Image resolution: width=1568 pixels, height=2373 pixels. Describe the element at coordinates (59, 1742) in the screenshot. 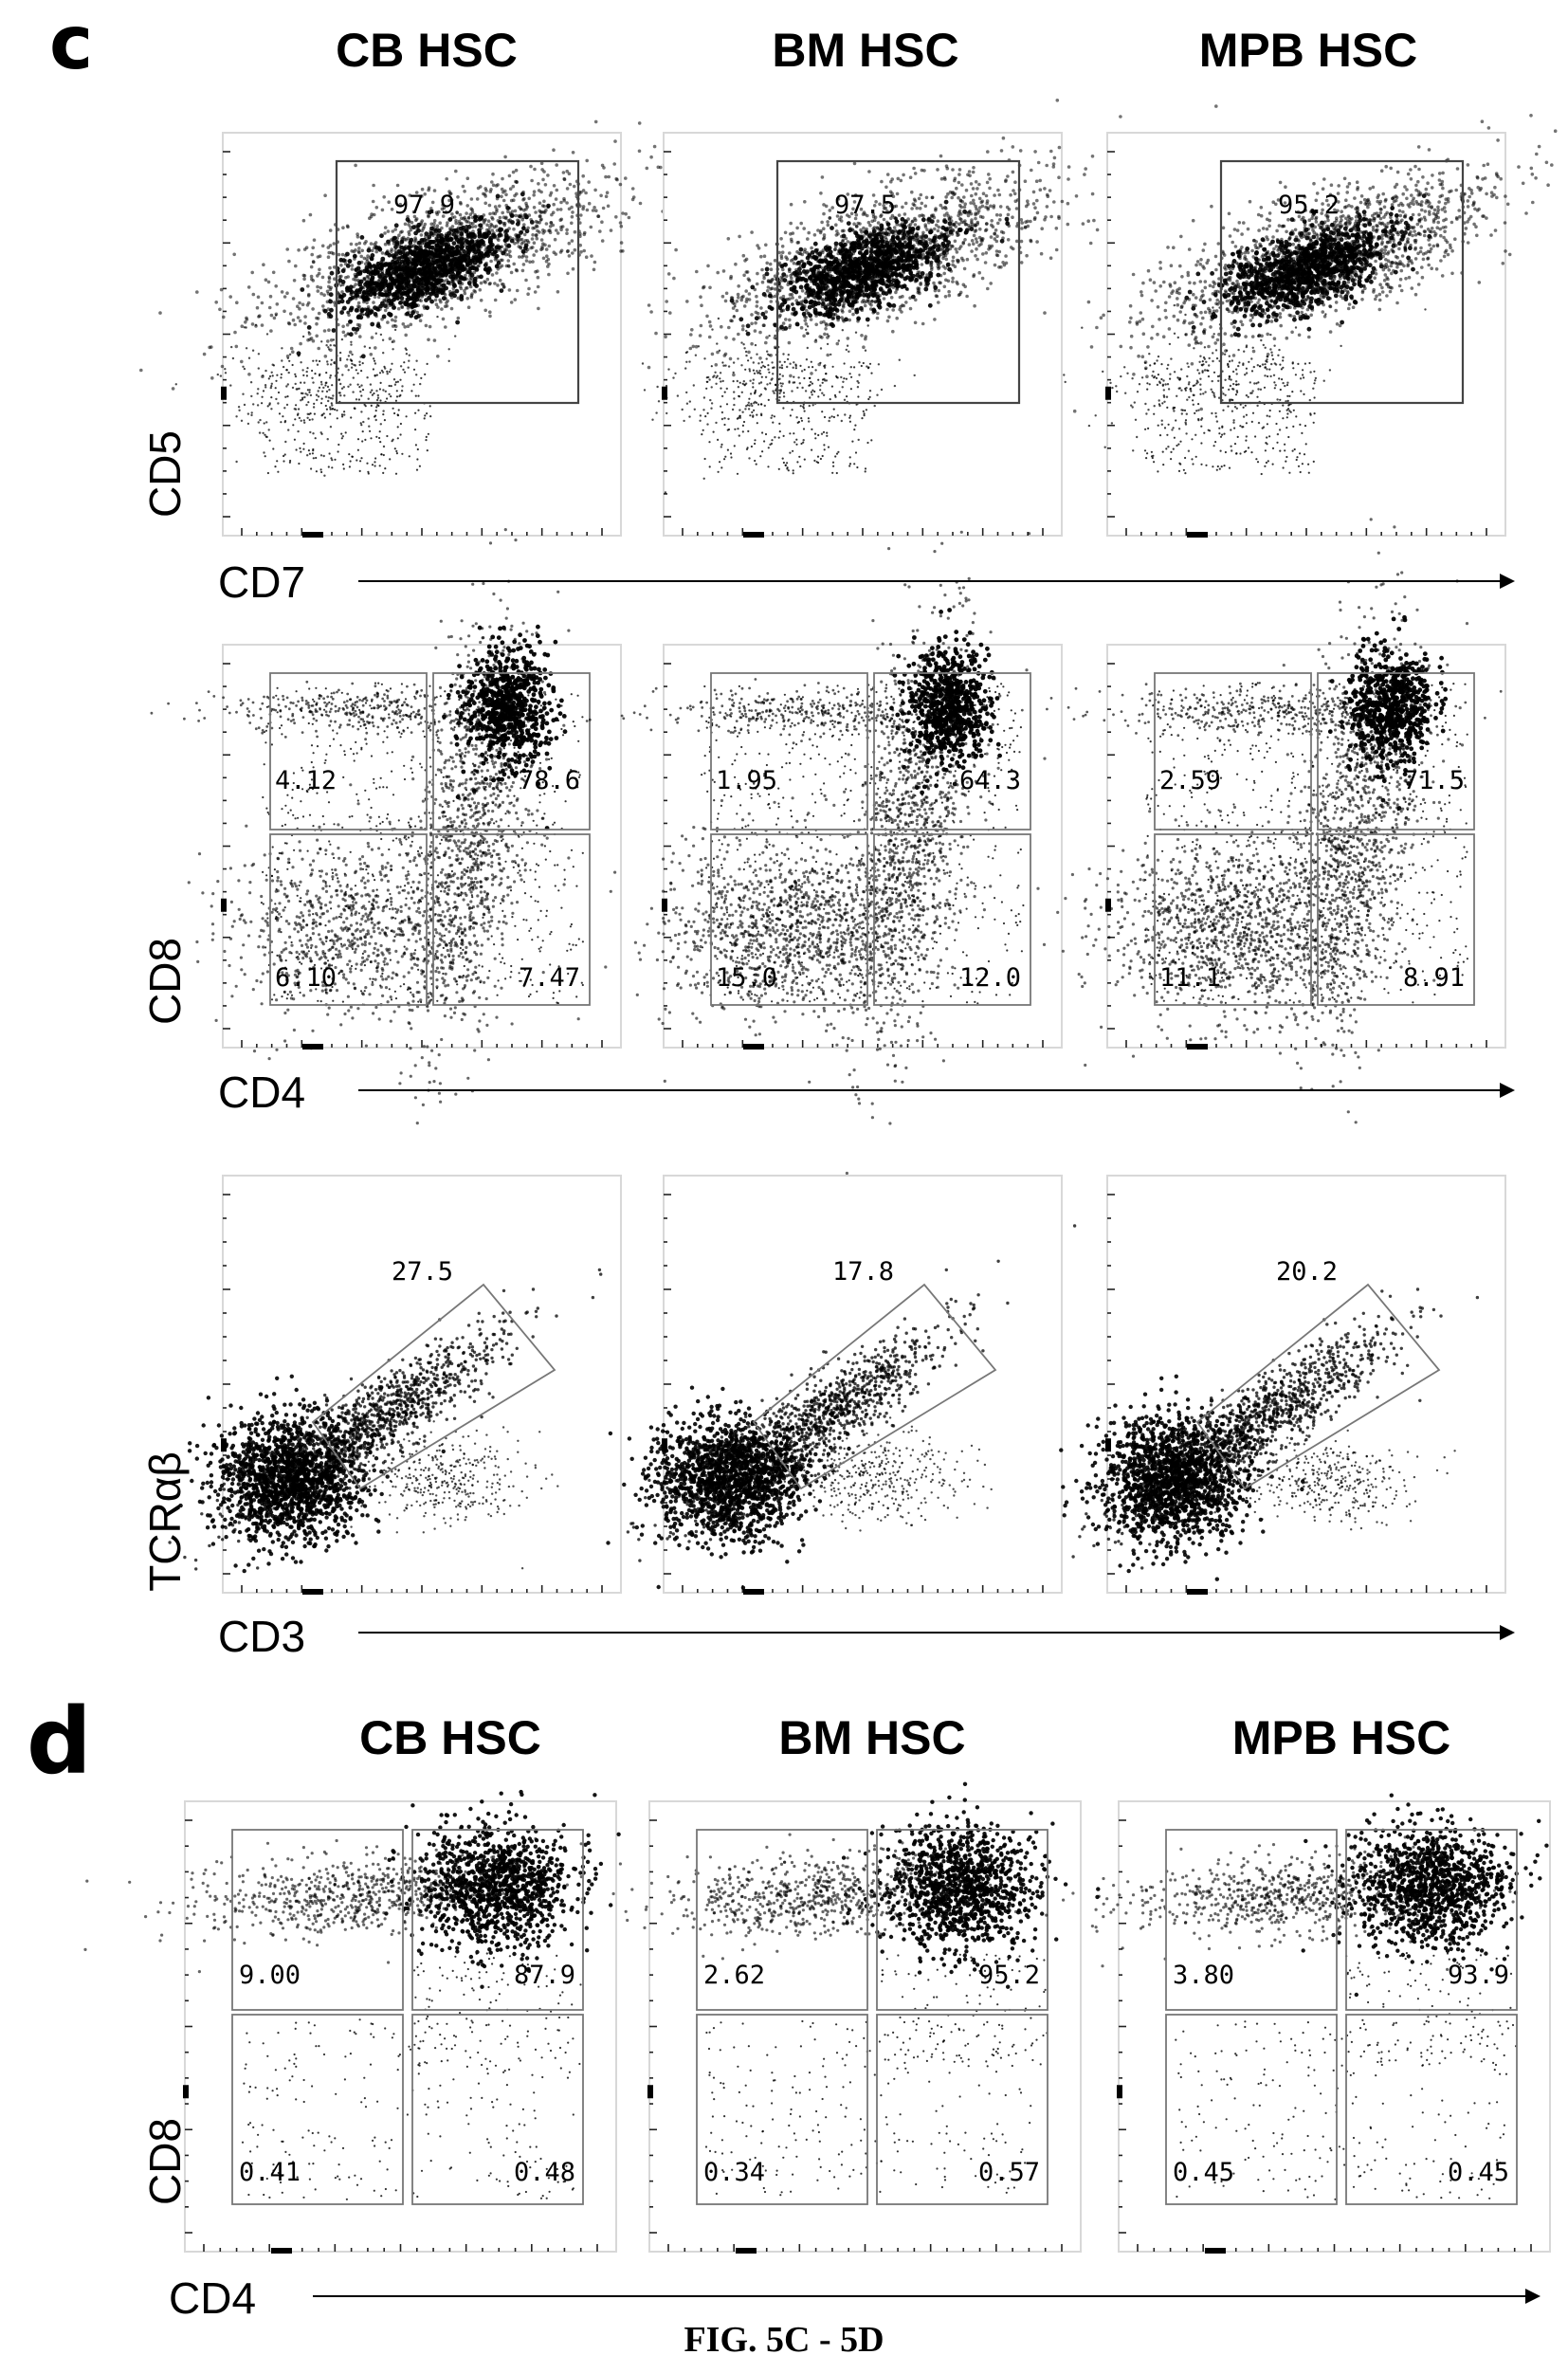

I see `panel-letter-d: d` at that location.